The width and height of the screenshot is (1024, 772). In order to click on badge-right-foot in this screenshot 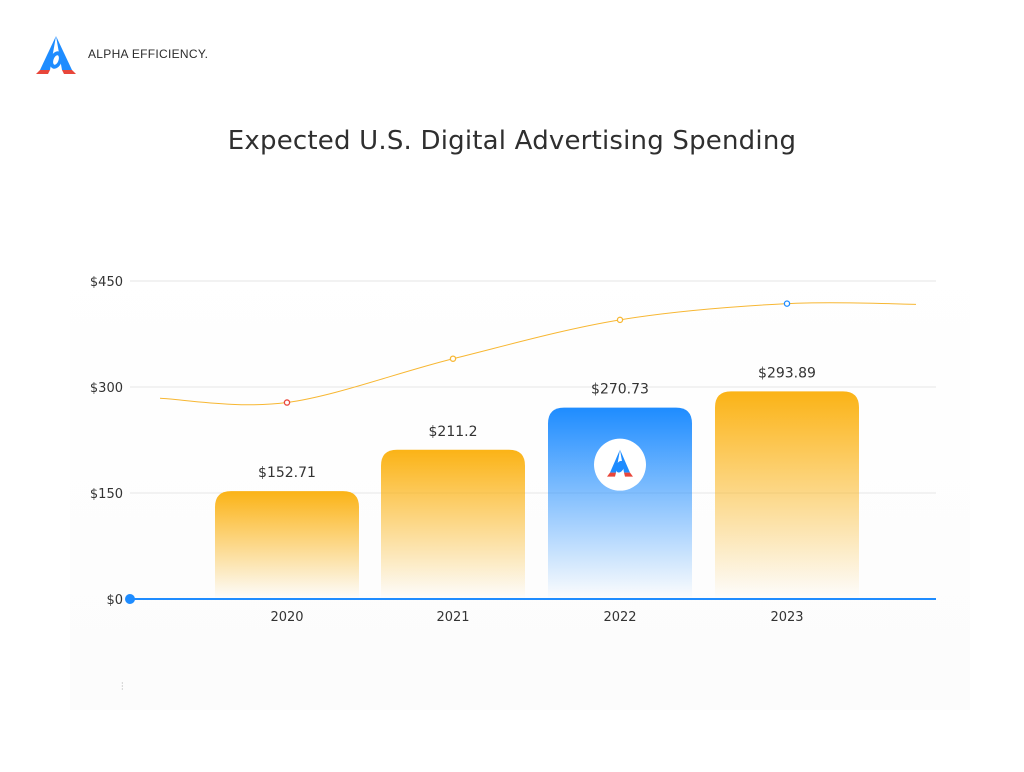, I will do `click(628, 474)`.